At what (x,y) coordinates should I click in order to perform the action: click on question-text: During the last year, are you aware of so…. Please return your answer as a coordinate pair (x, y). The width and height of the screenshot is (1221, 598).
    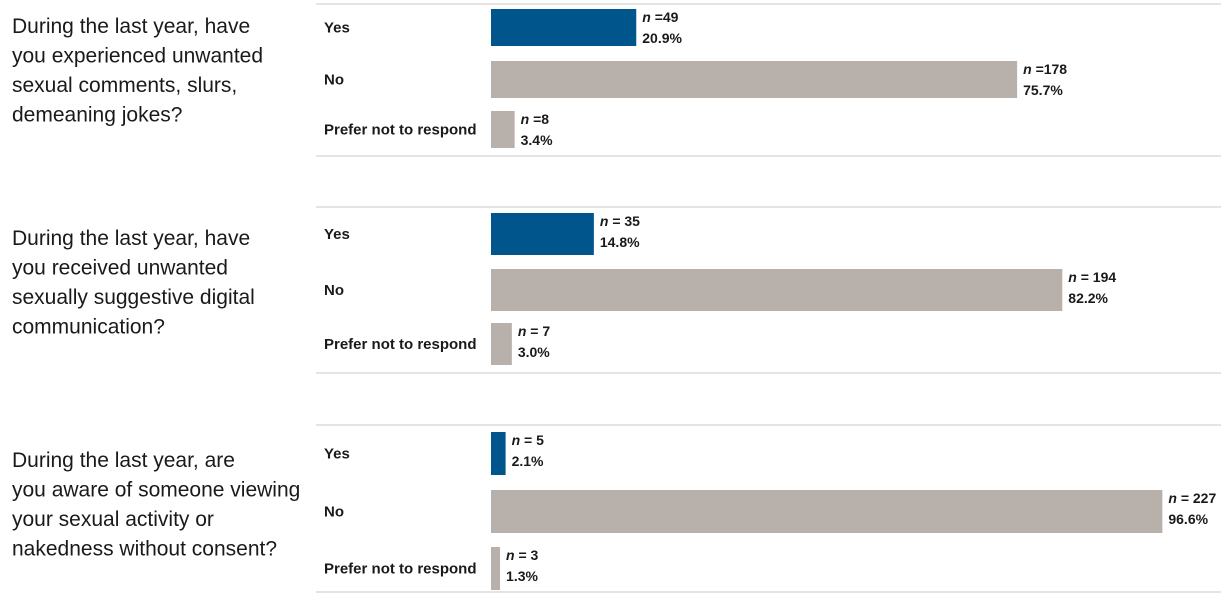
    Looking at the image, I should click on (156, 505).